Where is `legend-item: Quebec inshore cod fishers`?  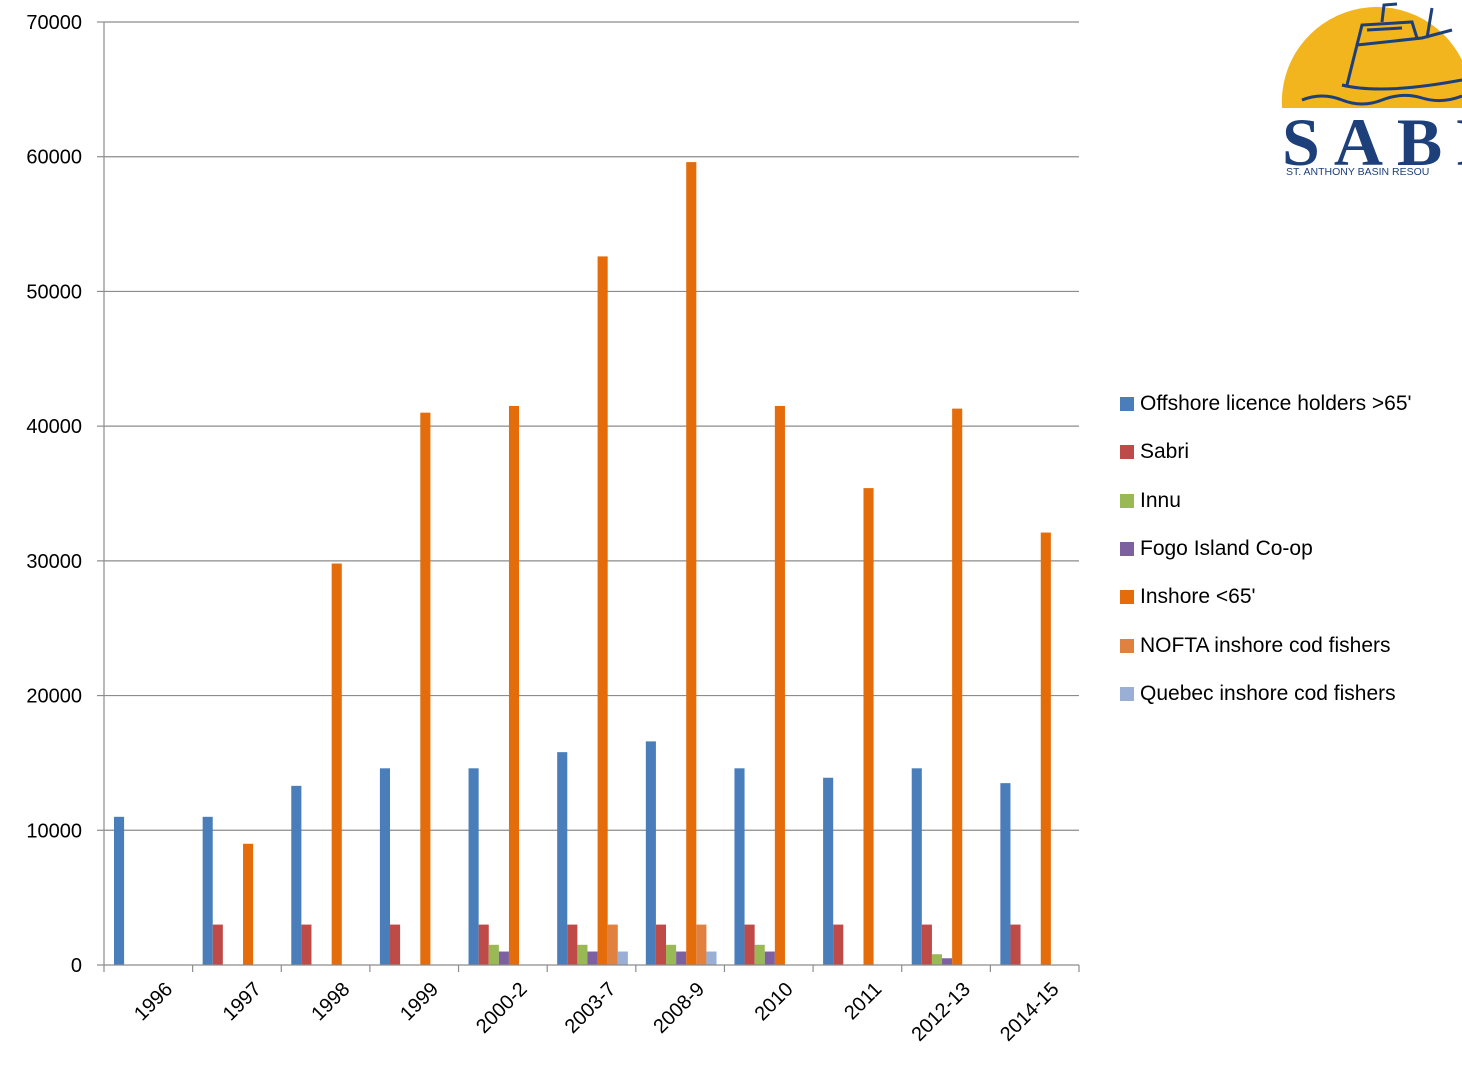 legend-item: Quebec inshore cod fishers is located at coordinates (1266, 694).